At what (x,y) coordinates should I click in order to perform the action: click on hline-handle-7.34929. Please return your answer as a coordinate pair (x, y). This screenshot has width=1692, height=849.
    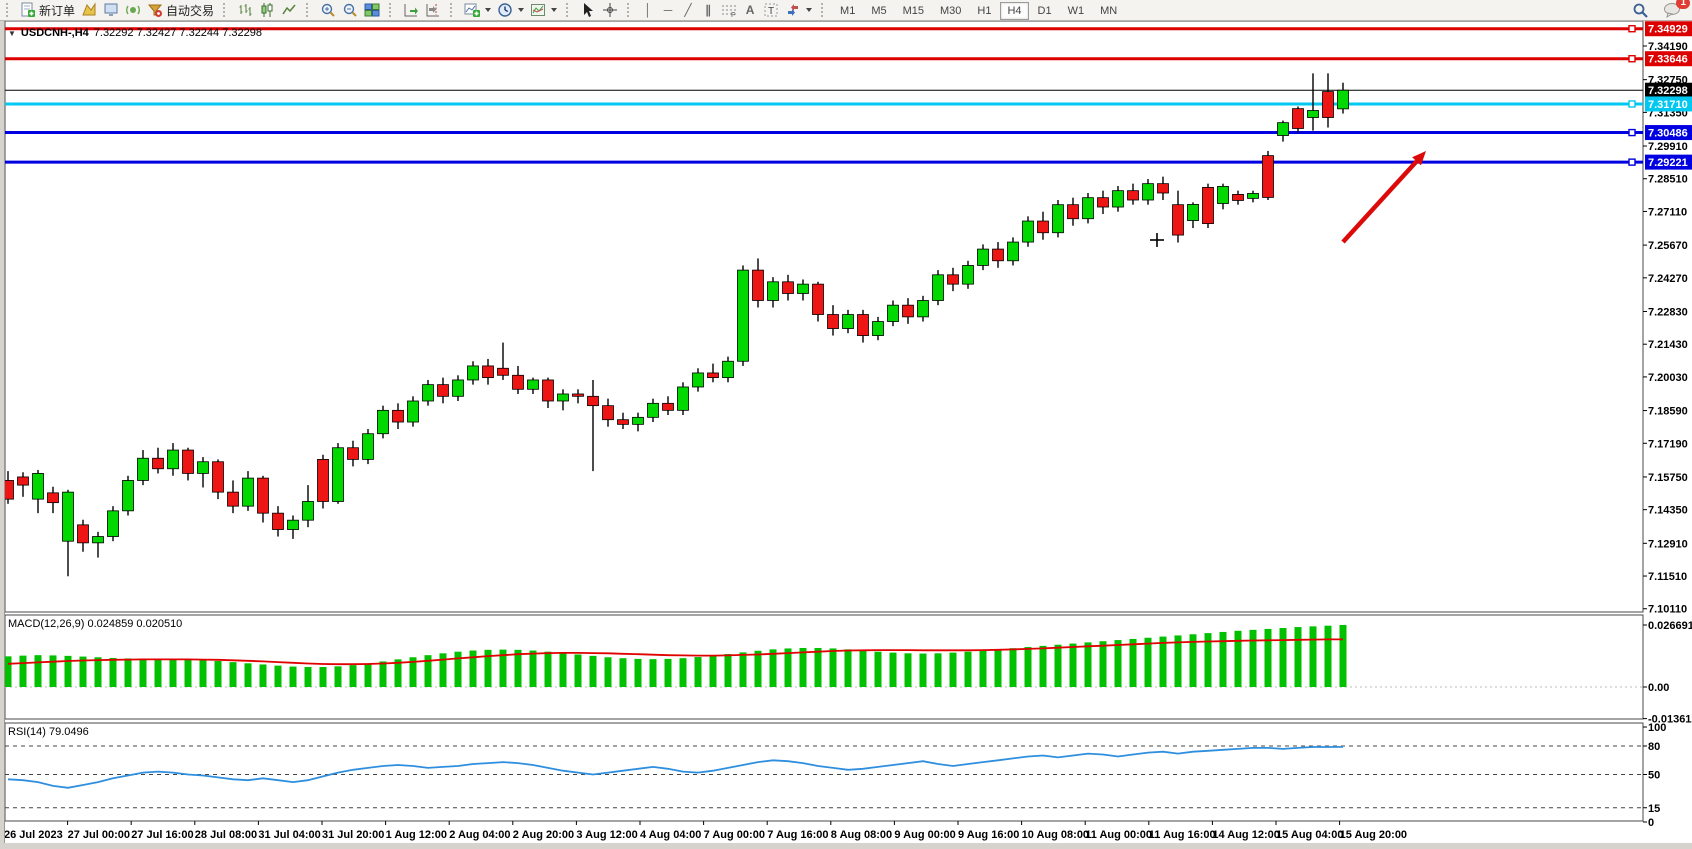
    Looking at the image, I should click on (1632, 29).